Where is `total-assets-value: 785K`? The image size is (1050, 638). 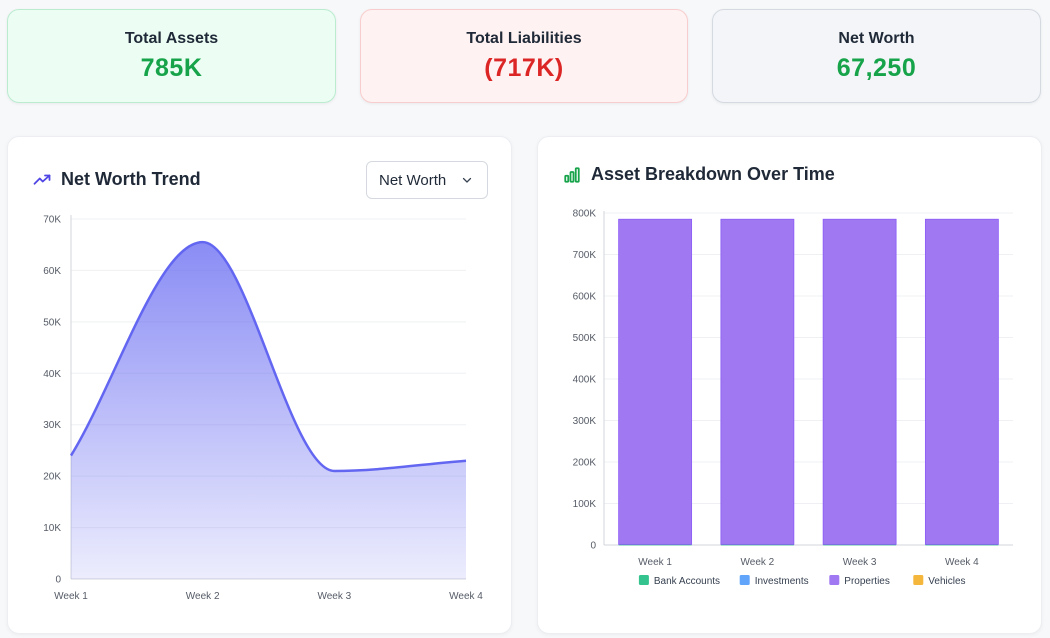 total-assets-value: 785K is located at coordinates (171, 68).